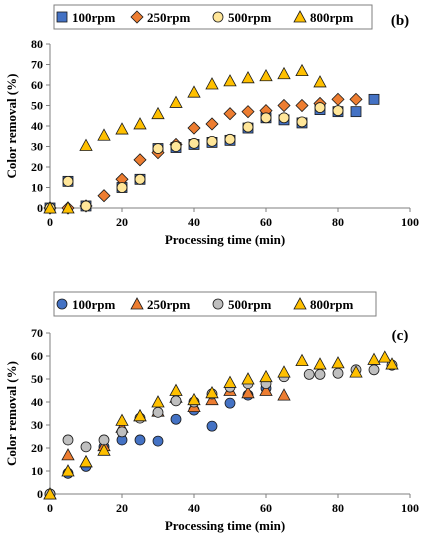 The width and height of the screenshot is (432, 555). Describe the element at coordinates (266, 222) in the screenshot. I see `x-tick-label: 60` at that location.